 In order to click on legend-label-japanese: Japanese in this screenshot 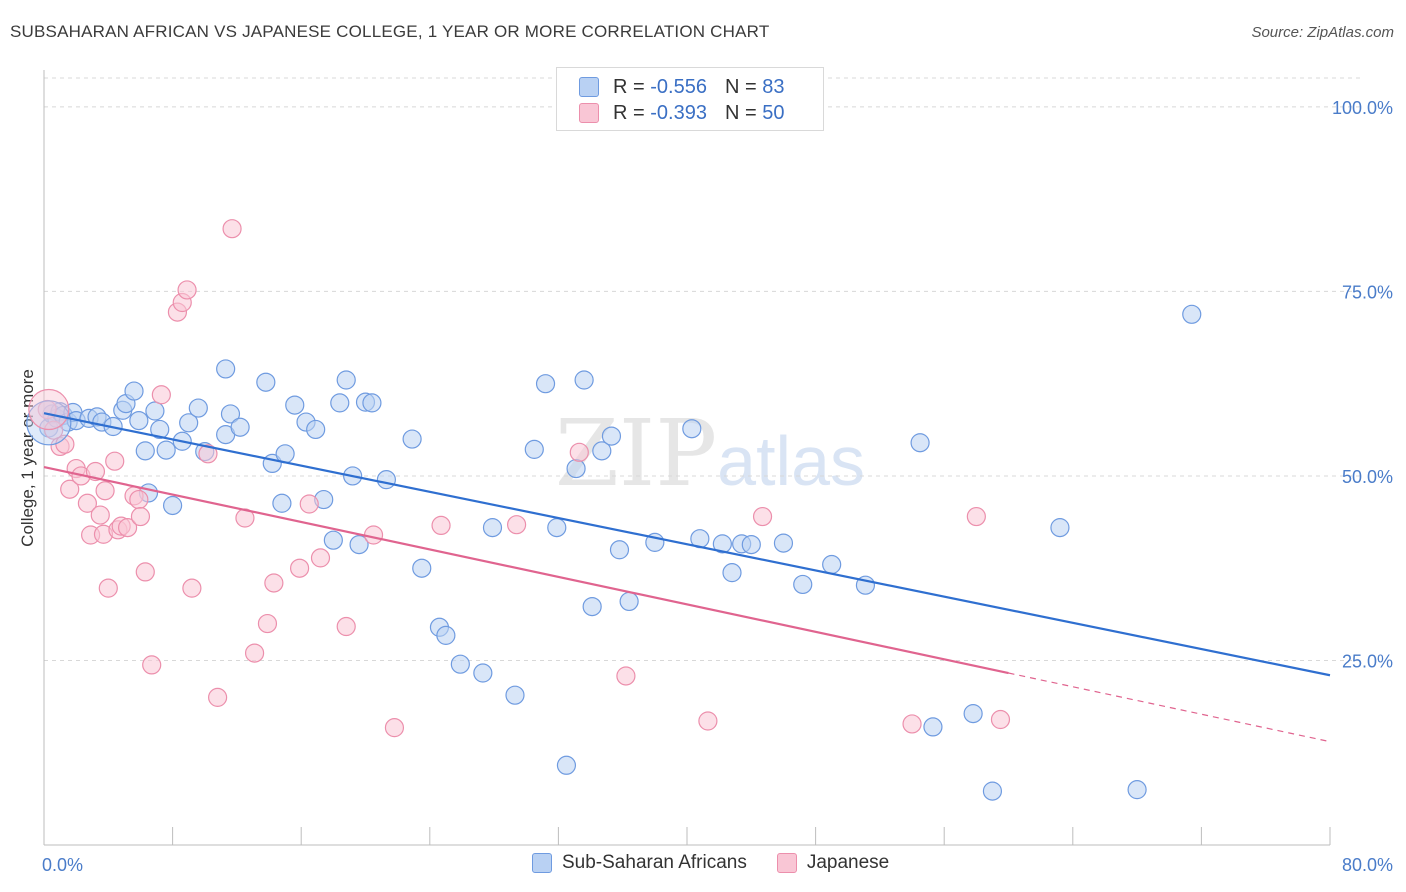, I will do `click(848, 862)`.